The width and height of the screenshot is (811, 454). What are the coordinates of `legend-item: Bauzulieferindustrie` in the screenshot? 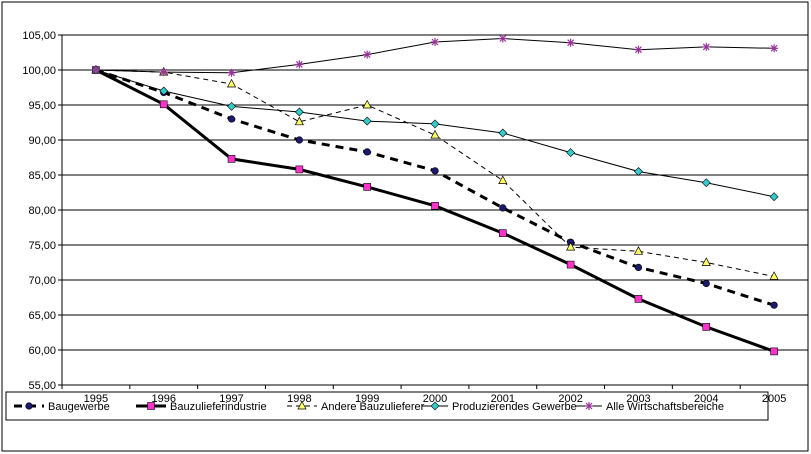 It's located at (201, 407).